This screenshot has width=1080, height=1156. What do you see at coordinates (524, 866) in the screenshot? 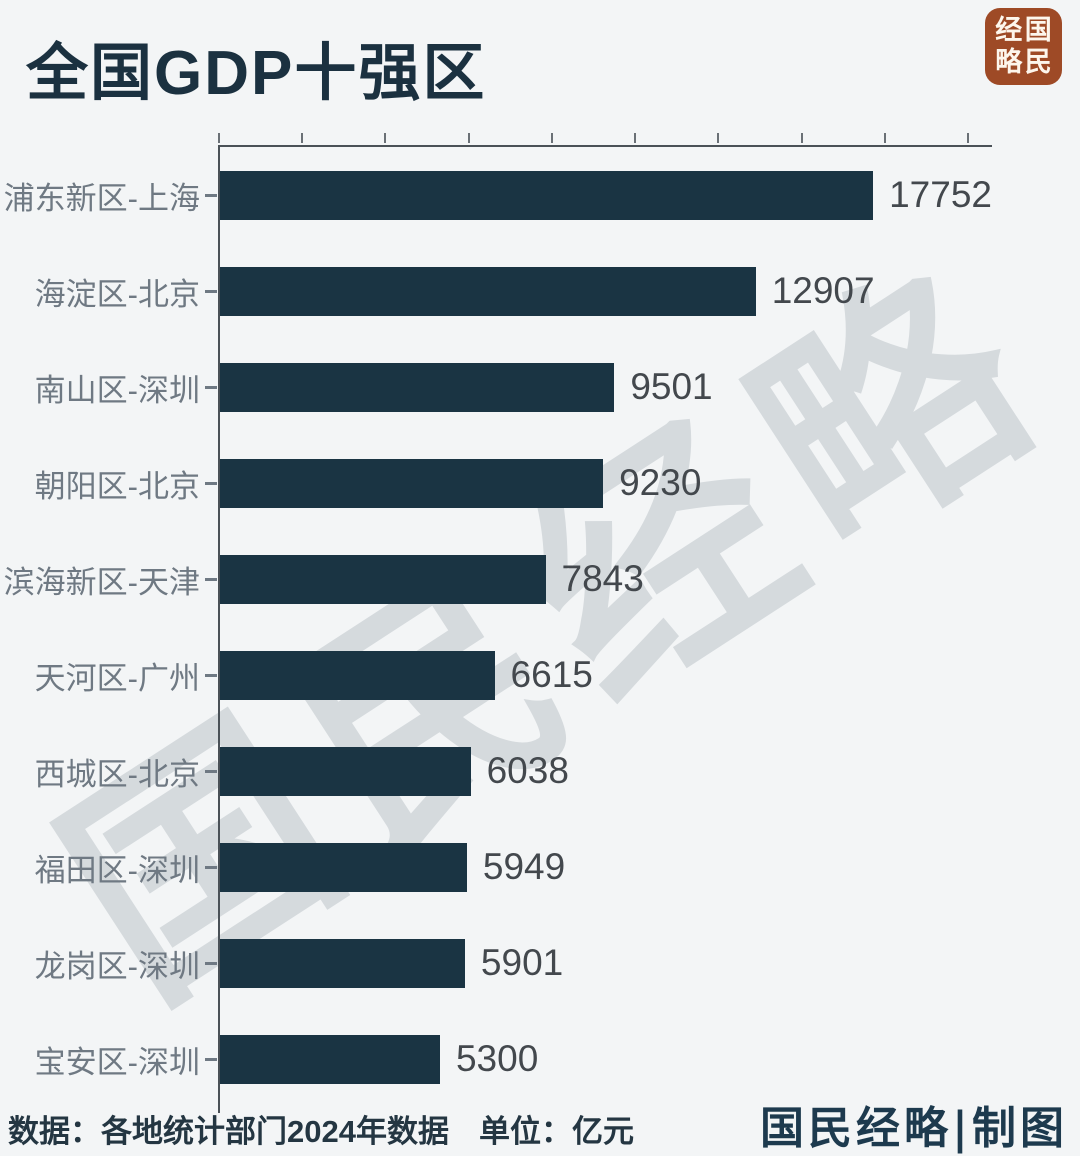
I see `value-label: 5949` at bounding box center [524, 866].